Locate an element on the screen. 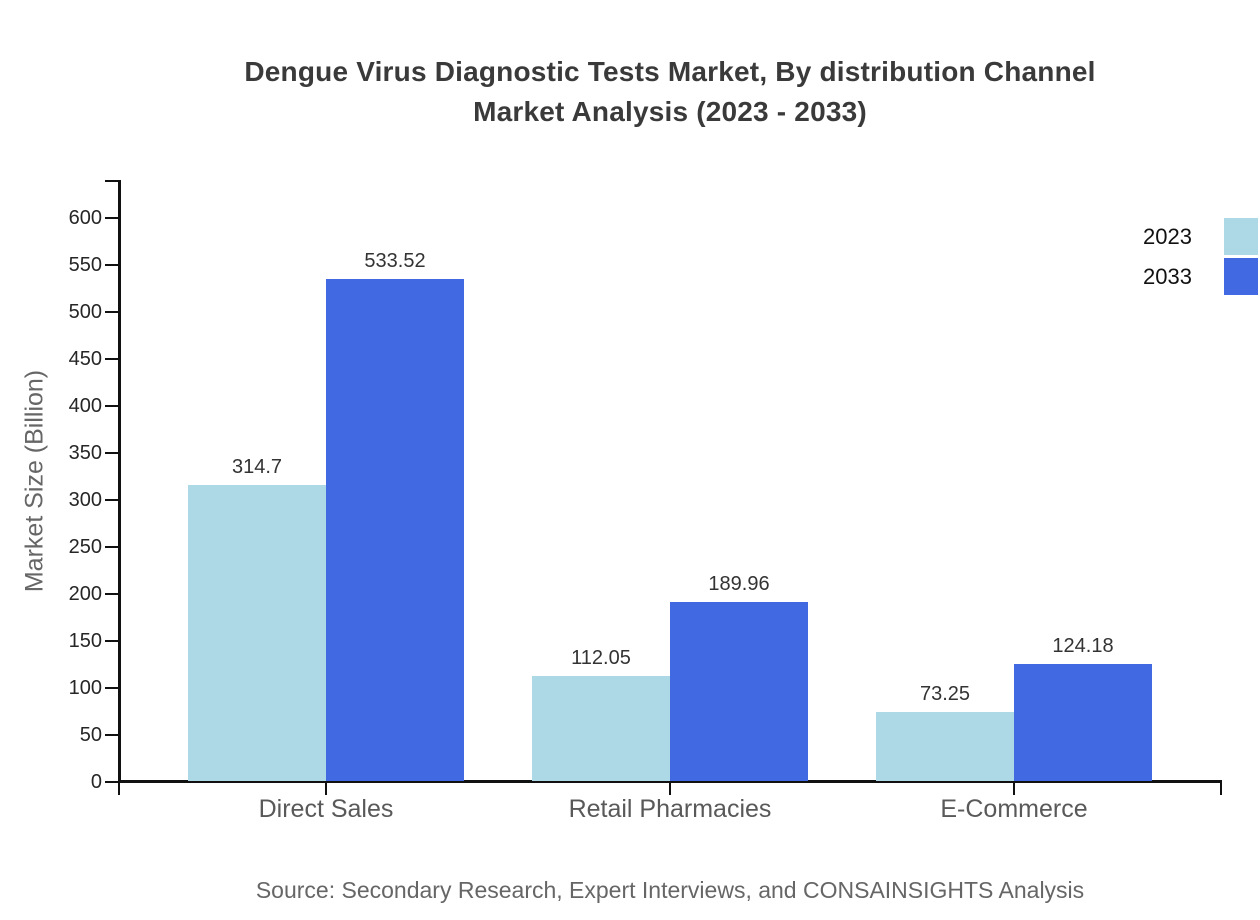 This screenshot has width=1260, height=920. x-axis-line is located at coordinates (670, 781).